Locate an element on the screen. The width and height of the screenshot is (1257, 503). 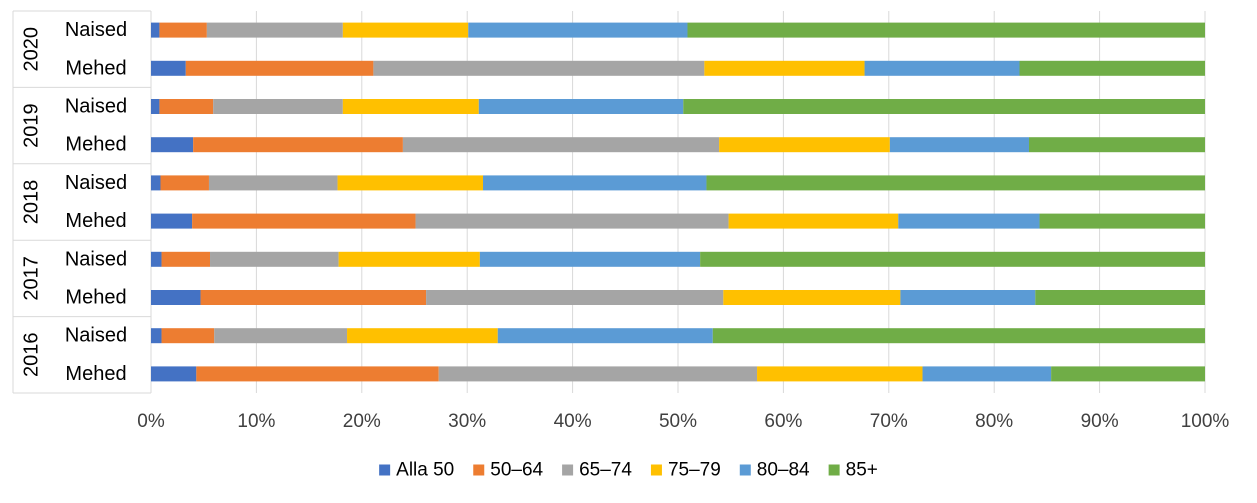
year-label: 2020 is located at coordinates (32, 49).